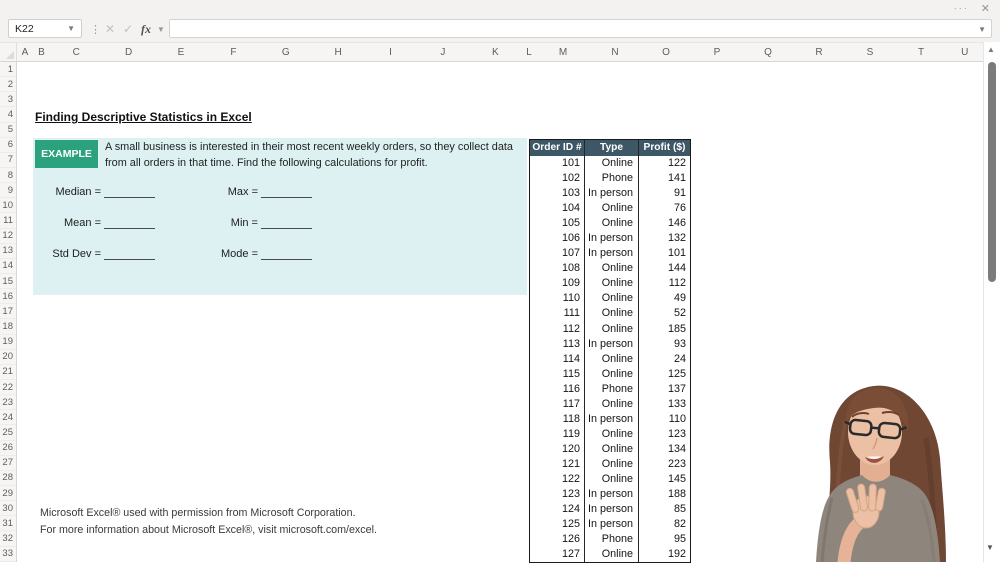 Image resolution: width=1000 pixels, height=563 pixels. Describe the element at coordinates (990, 547) in the screenshot. I see `scroll-down-icon: ▼` at that location.